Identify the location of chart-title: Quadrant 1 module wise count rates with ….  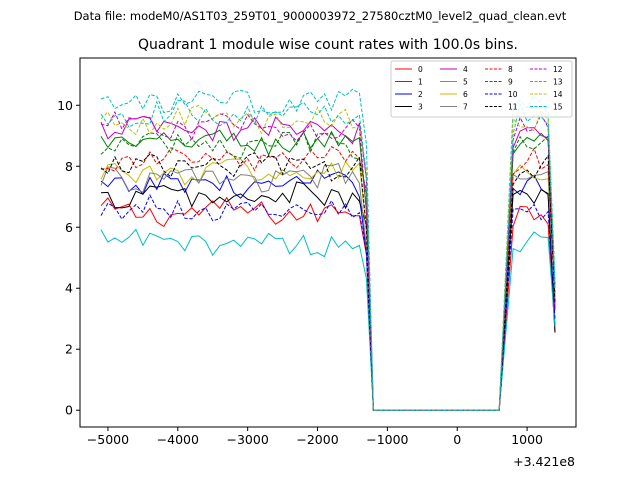
(328, 45).